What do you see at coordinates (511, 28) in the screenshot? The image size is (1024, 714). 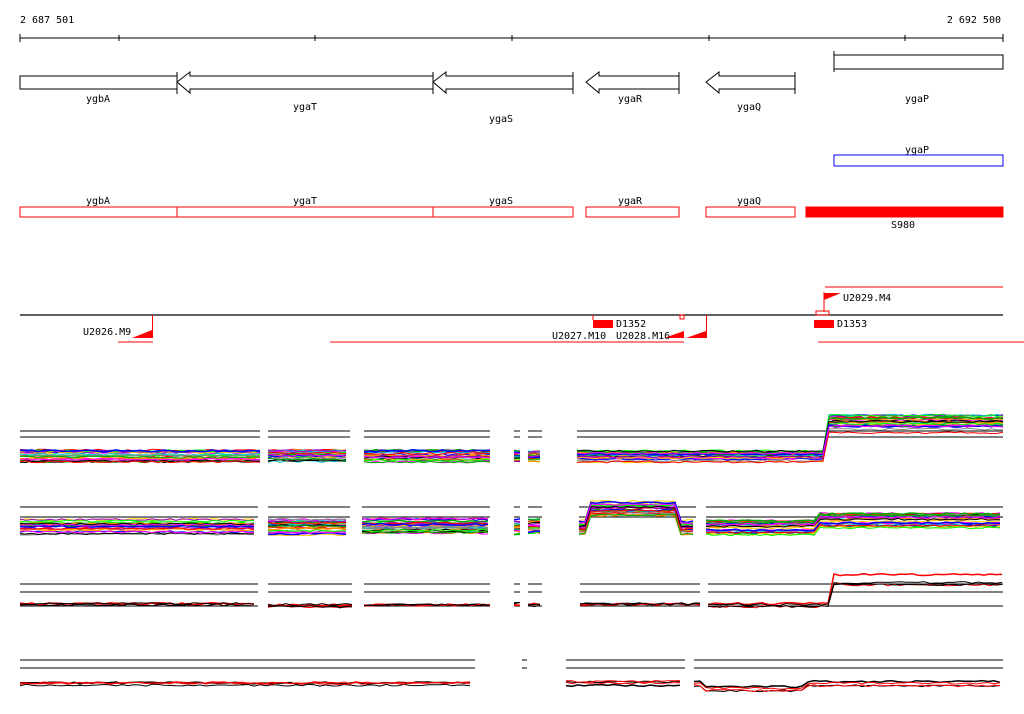 I see `ruler: 2 687 501 2 692 500` at bounding box center [511, 28].